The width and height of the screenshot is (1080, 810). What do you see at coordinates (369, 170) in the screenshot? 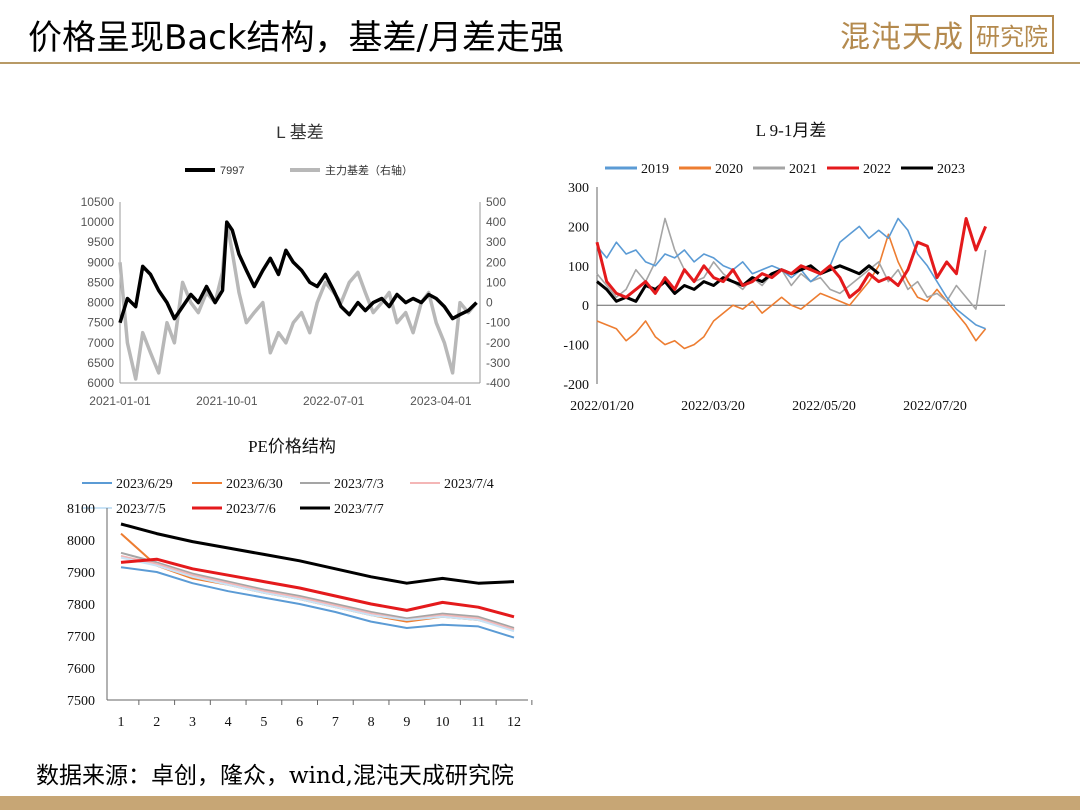
I see `legend-label: 主力基差（右轴）` at bounding box center [369, 170].